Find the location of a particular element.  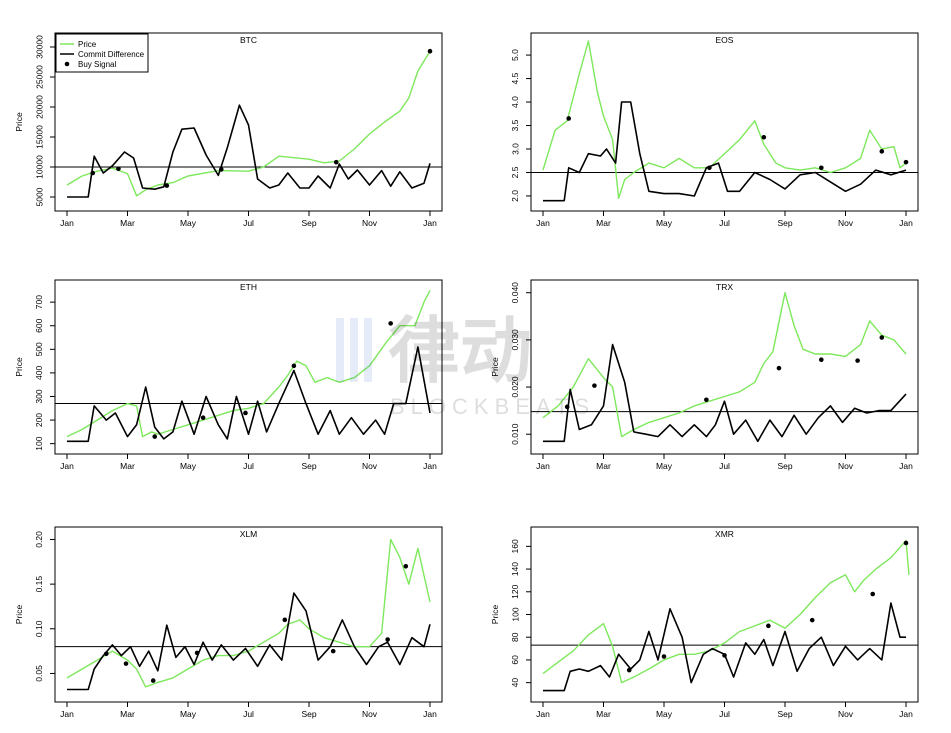

panel-trx-frame is located at coordinates (724, 367).